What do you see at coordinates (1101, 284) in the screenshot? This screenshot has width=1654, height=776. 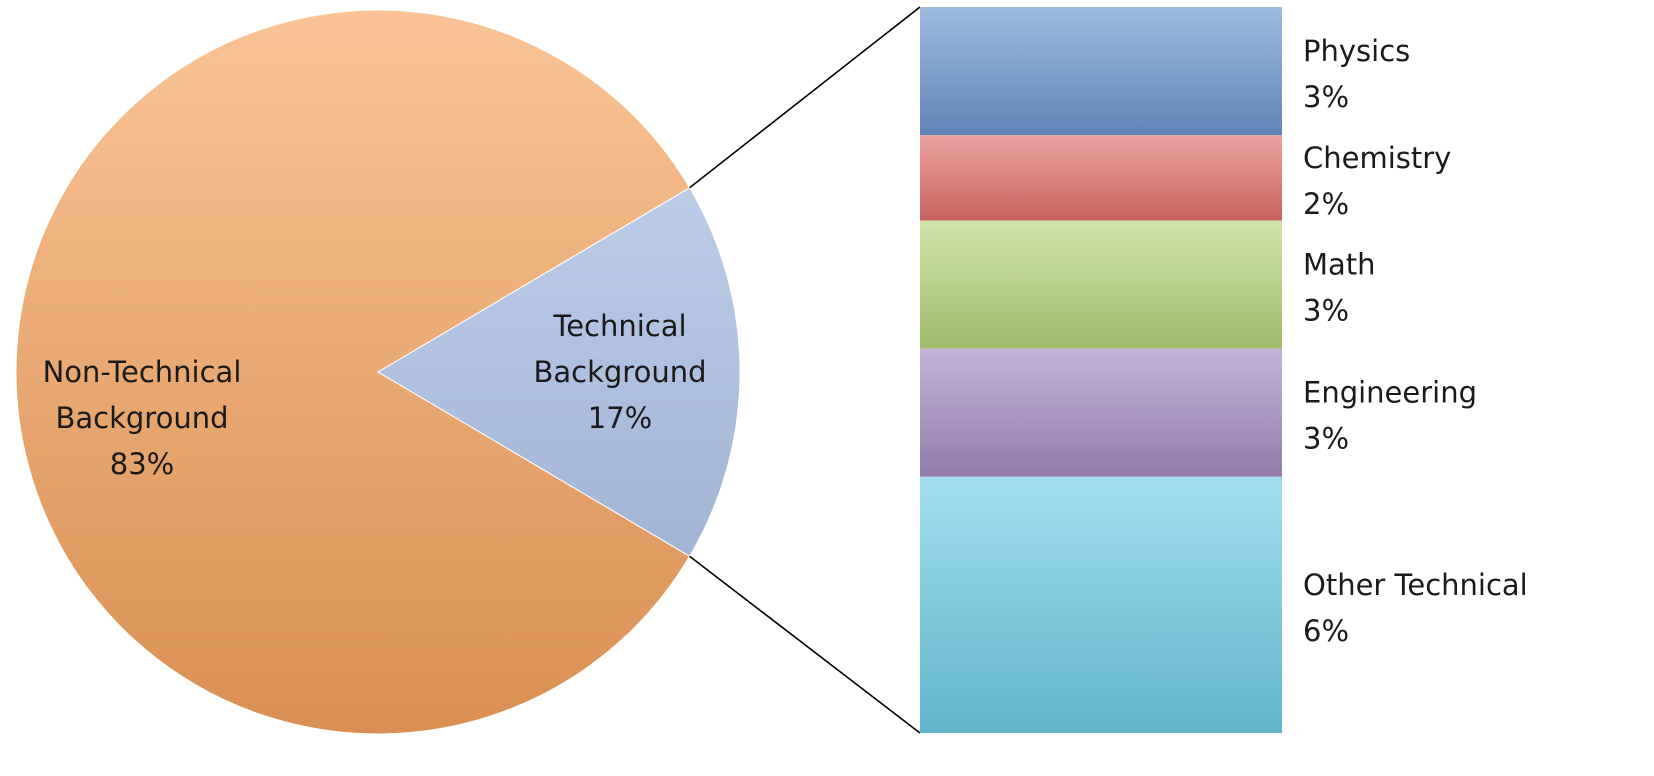 I see `bar-segment-math` at bounding box center [1101, 284].